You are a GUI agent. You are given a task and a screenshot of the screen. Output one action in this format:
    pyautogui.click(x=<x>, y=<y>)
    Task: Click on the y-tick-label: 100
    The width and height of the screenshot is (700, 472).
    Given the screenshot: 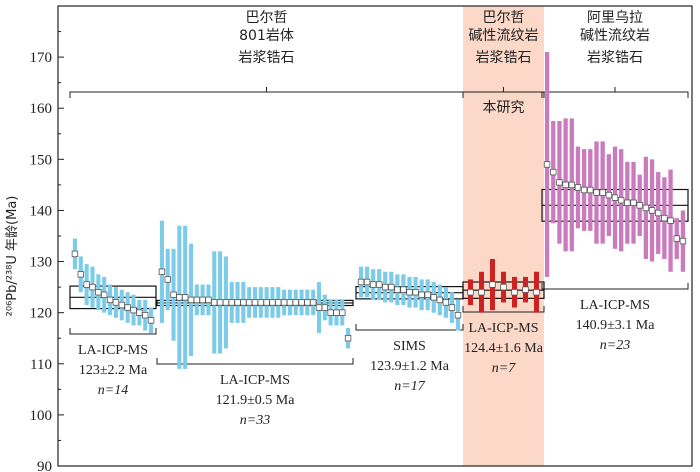 What is the action you would take?
    pyautogui.click(x=41, y=416)
    